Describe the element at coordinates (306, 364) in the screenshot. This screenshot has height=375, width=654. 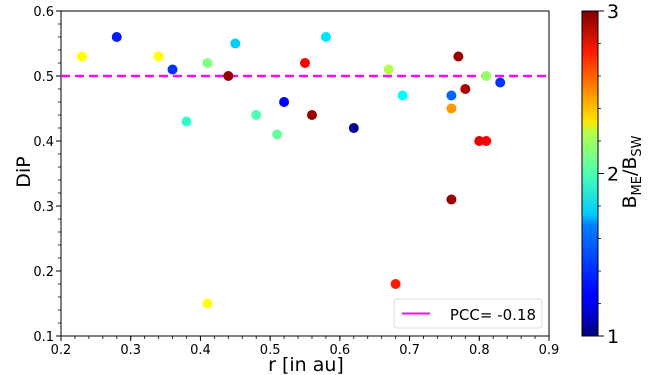
I see `x-axis-label: r [in au]` at that location.